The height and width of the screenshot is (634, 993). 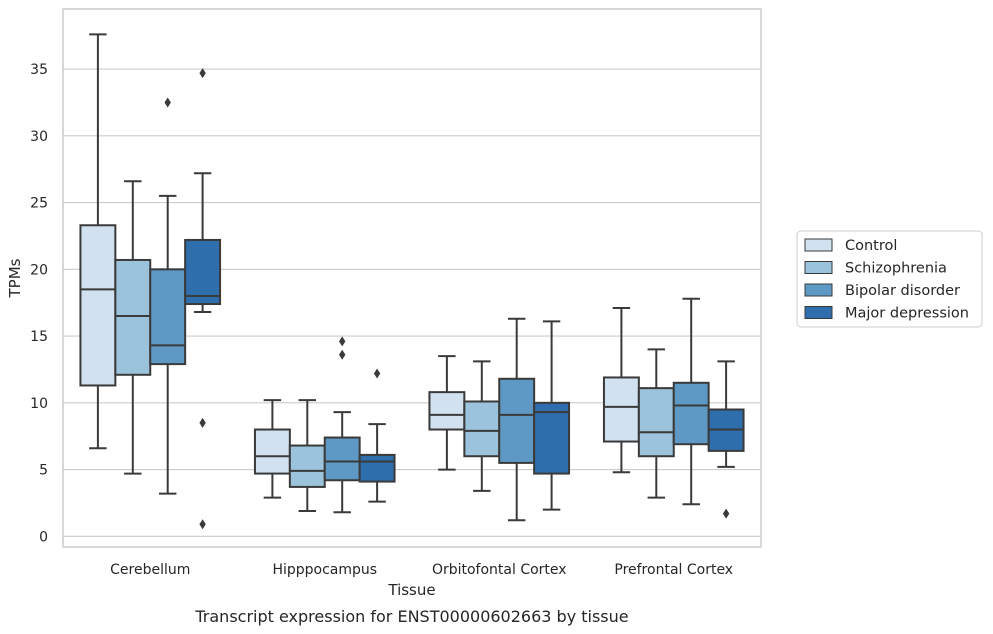 I want to click on y-tick-label: 10, so click(x=39, y=404).